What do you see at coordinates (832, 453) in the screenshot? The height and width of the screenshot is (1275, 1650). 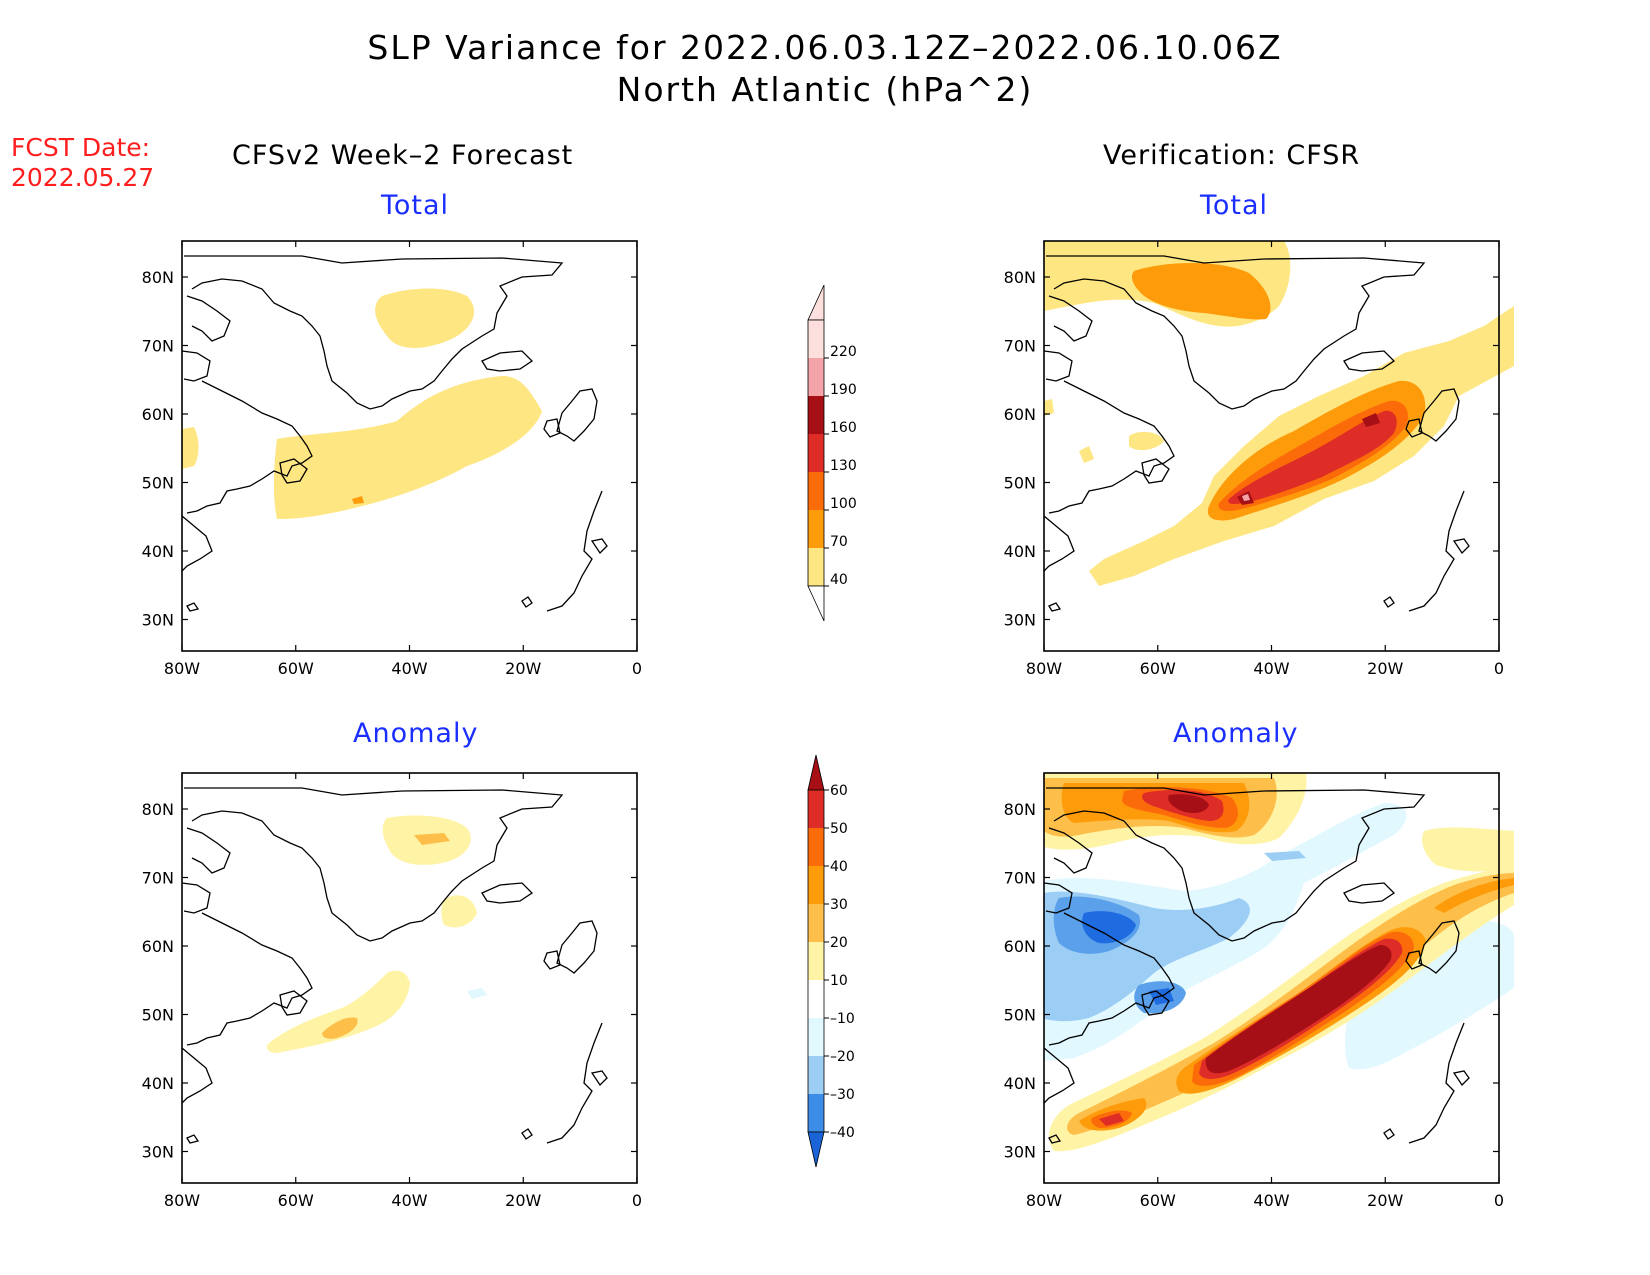 I see `total-colorbar: 220 190 160 130 100 70 40` at bounding box center [832, 453].